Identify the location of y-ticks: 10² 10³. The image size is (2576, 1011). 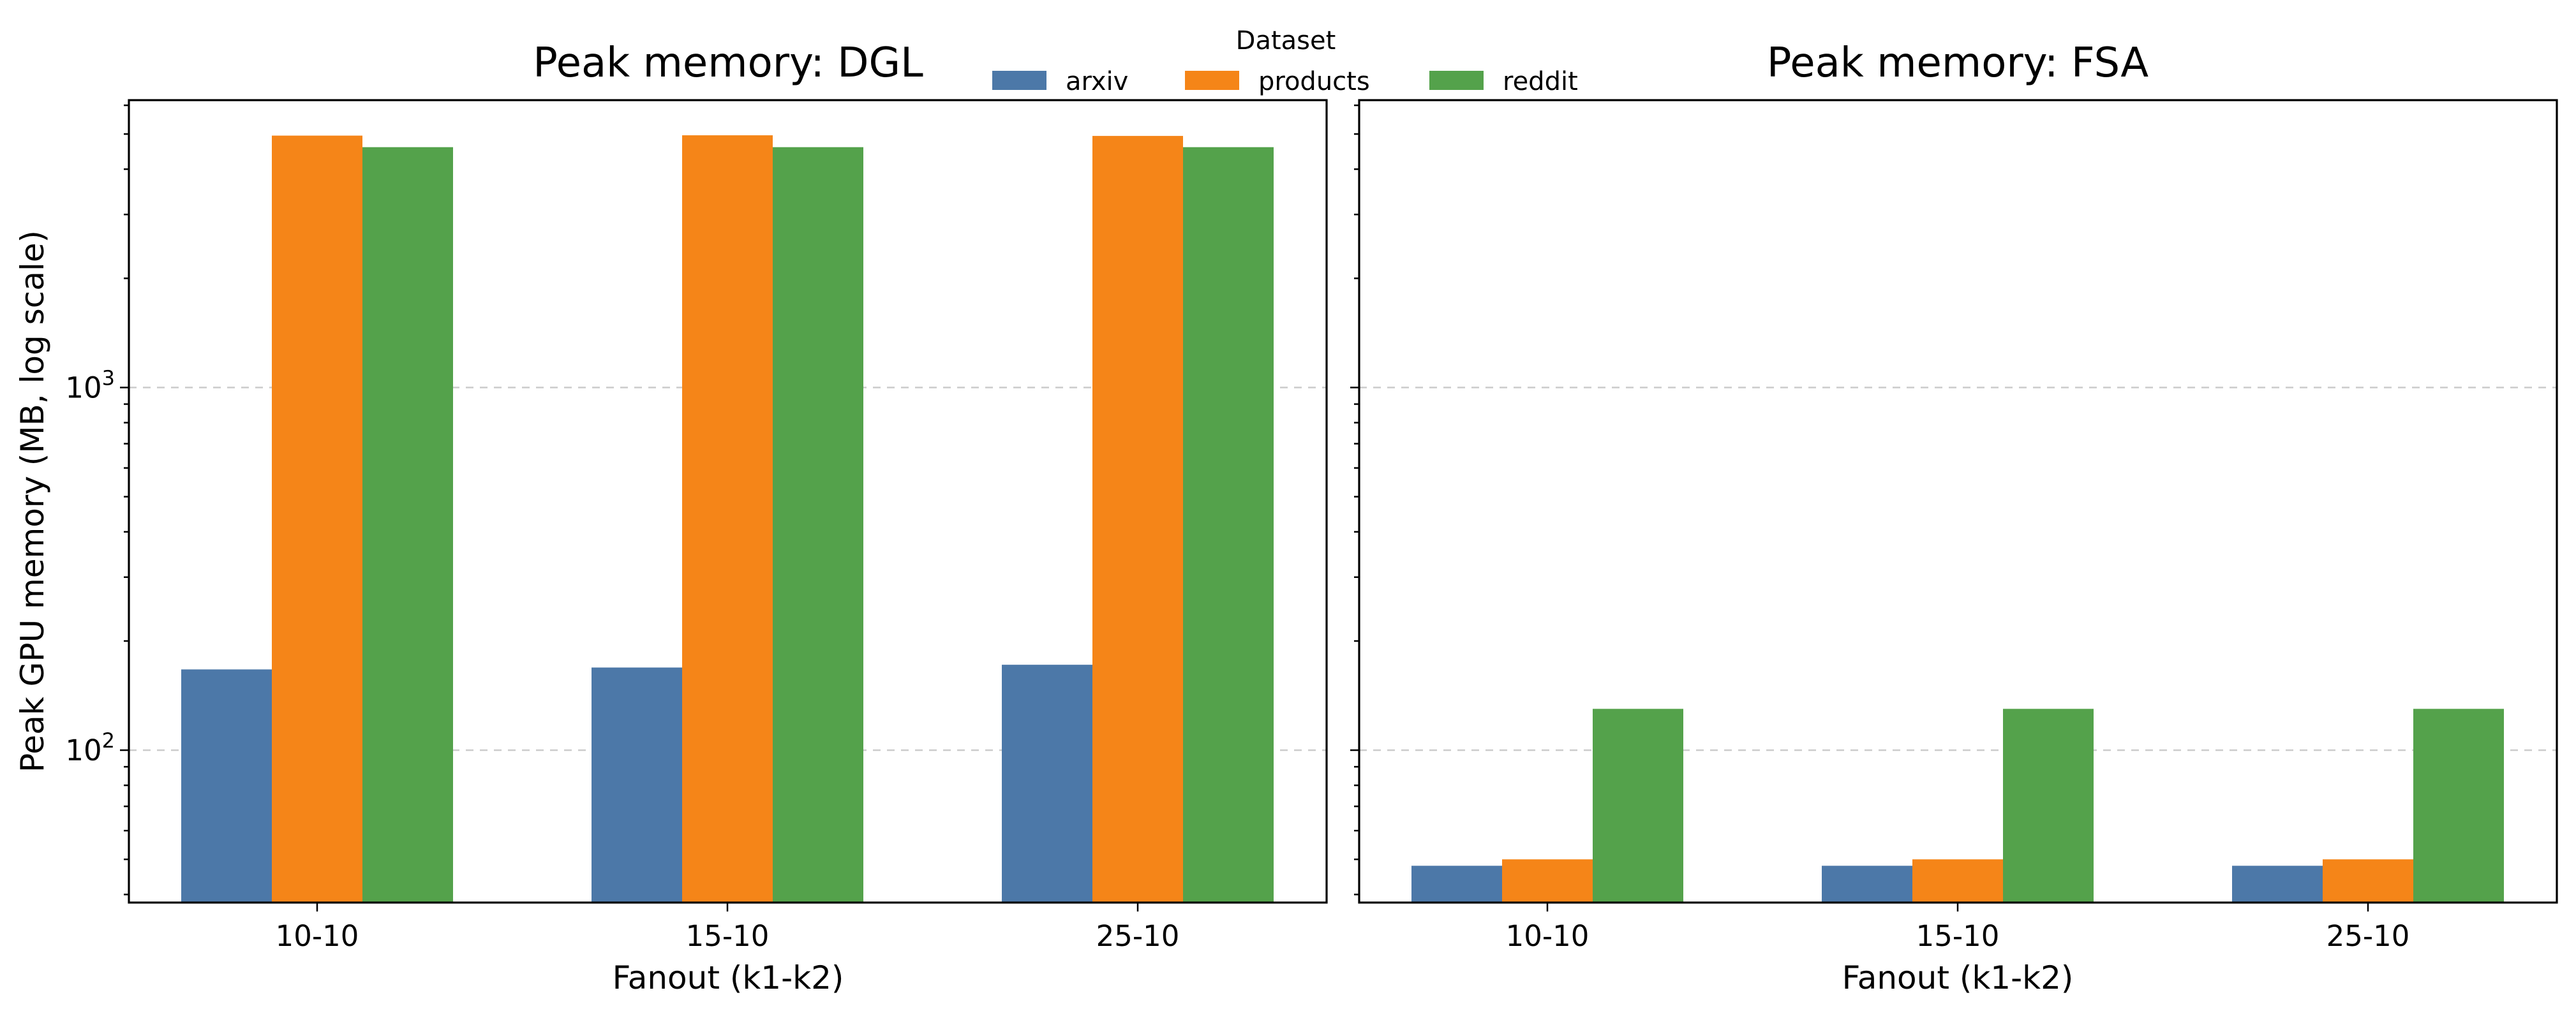
(97, 500).